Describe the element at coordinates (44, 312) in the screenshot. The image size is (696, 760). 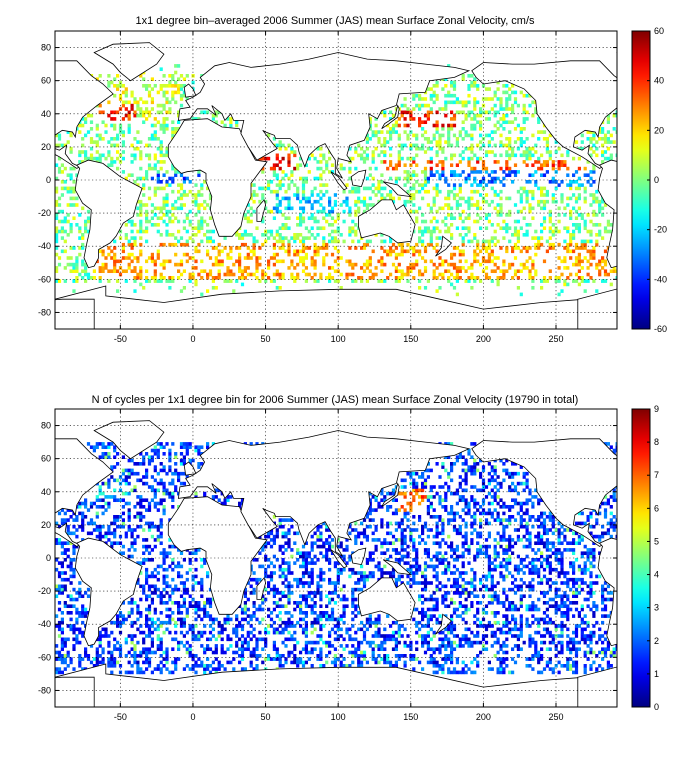
I see `y-tick-label: -80` at that location.